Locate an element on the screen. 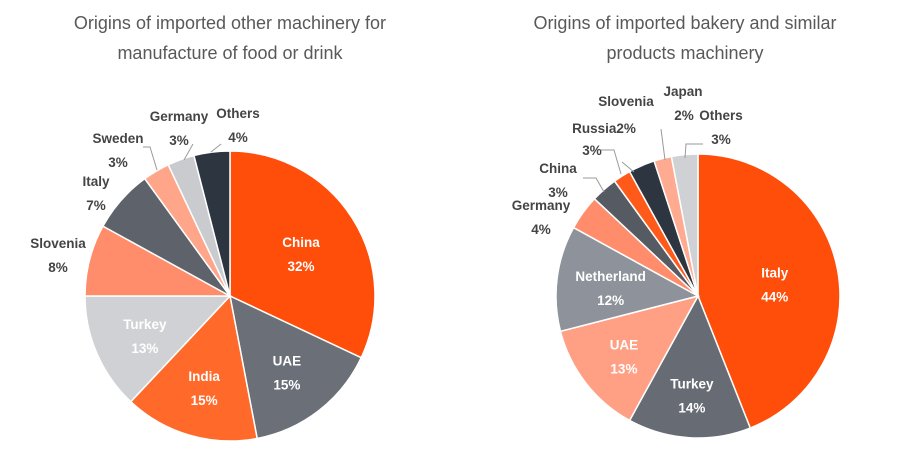  slice-label-japan: Japan 2% is located at coordinates (681, 122).